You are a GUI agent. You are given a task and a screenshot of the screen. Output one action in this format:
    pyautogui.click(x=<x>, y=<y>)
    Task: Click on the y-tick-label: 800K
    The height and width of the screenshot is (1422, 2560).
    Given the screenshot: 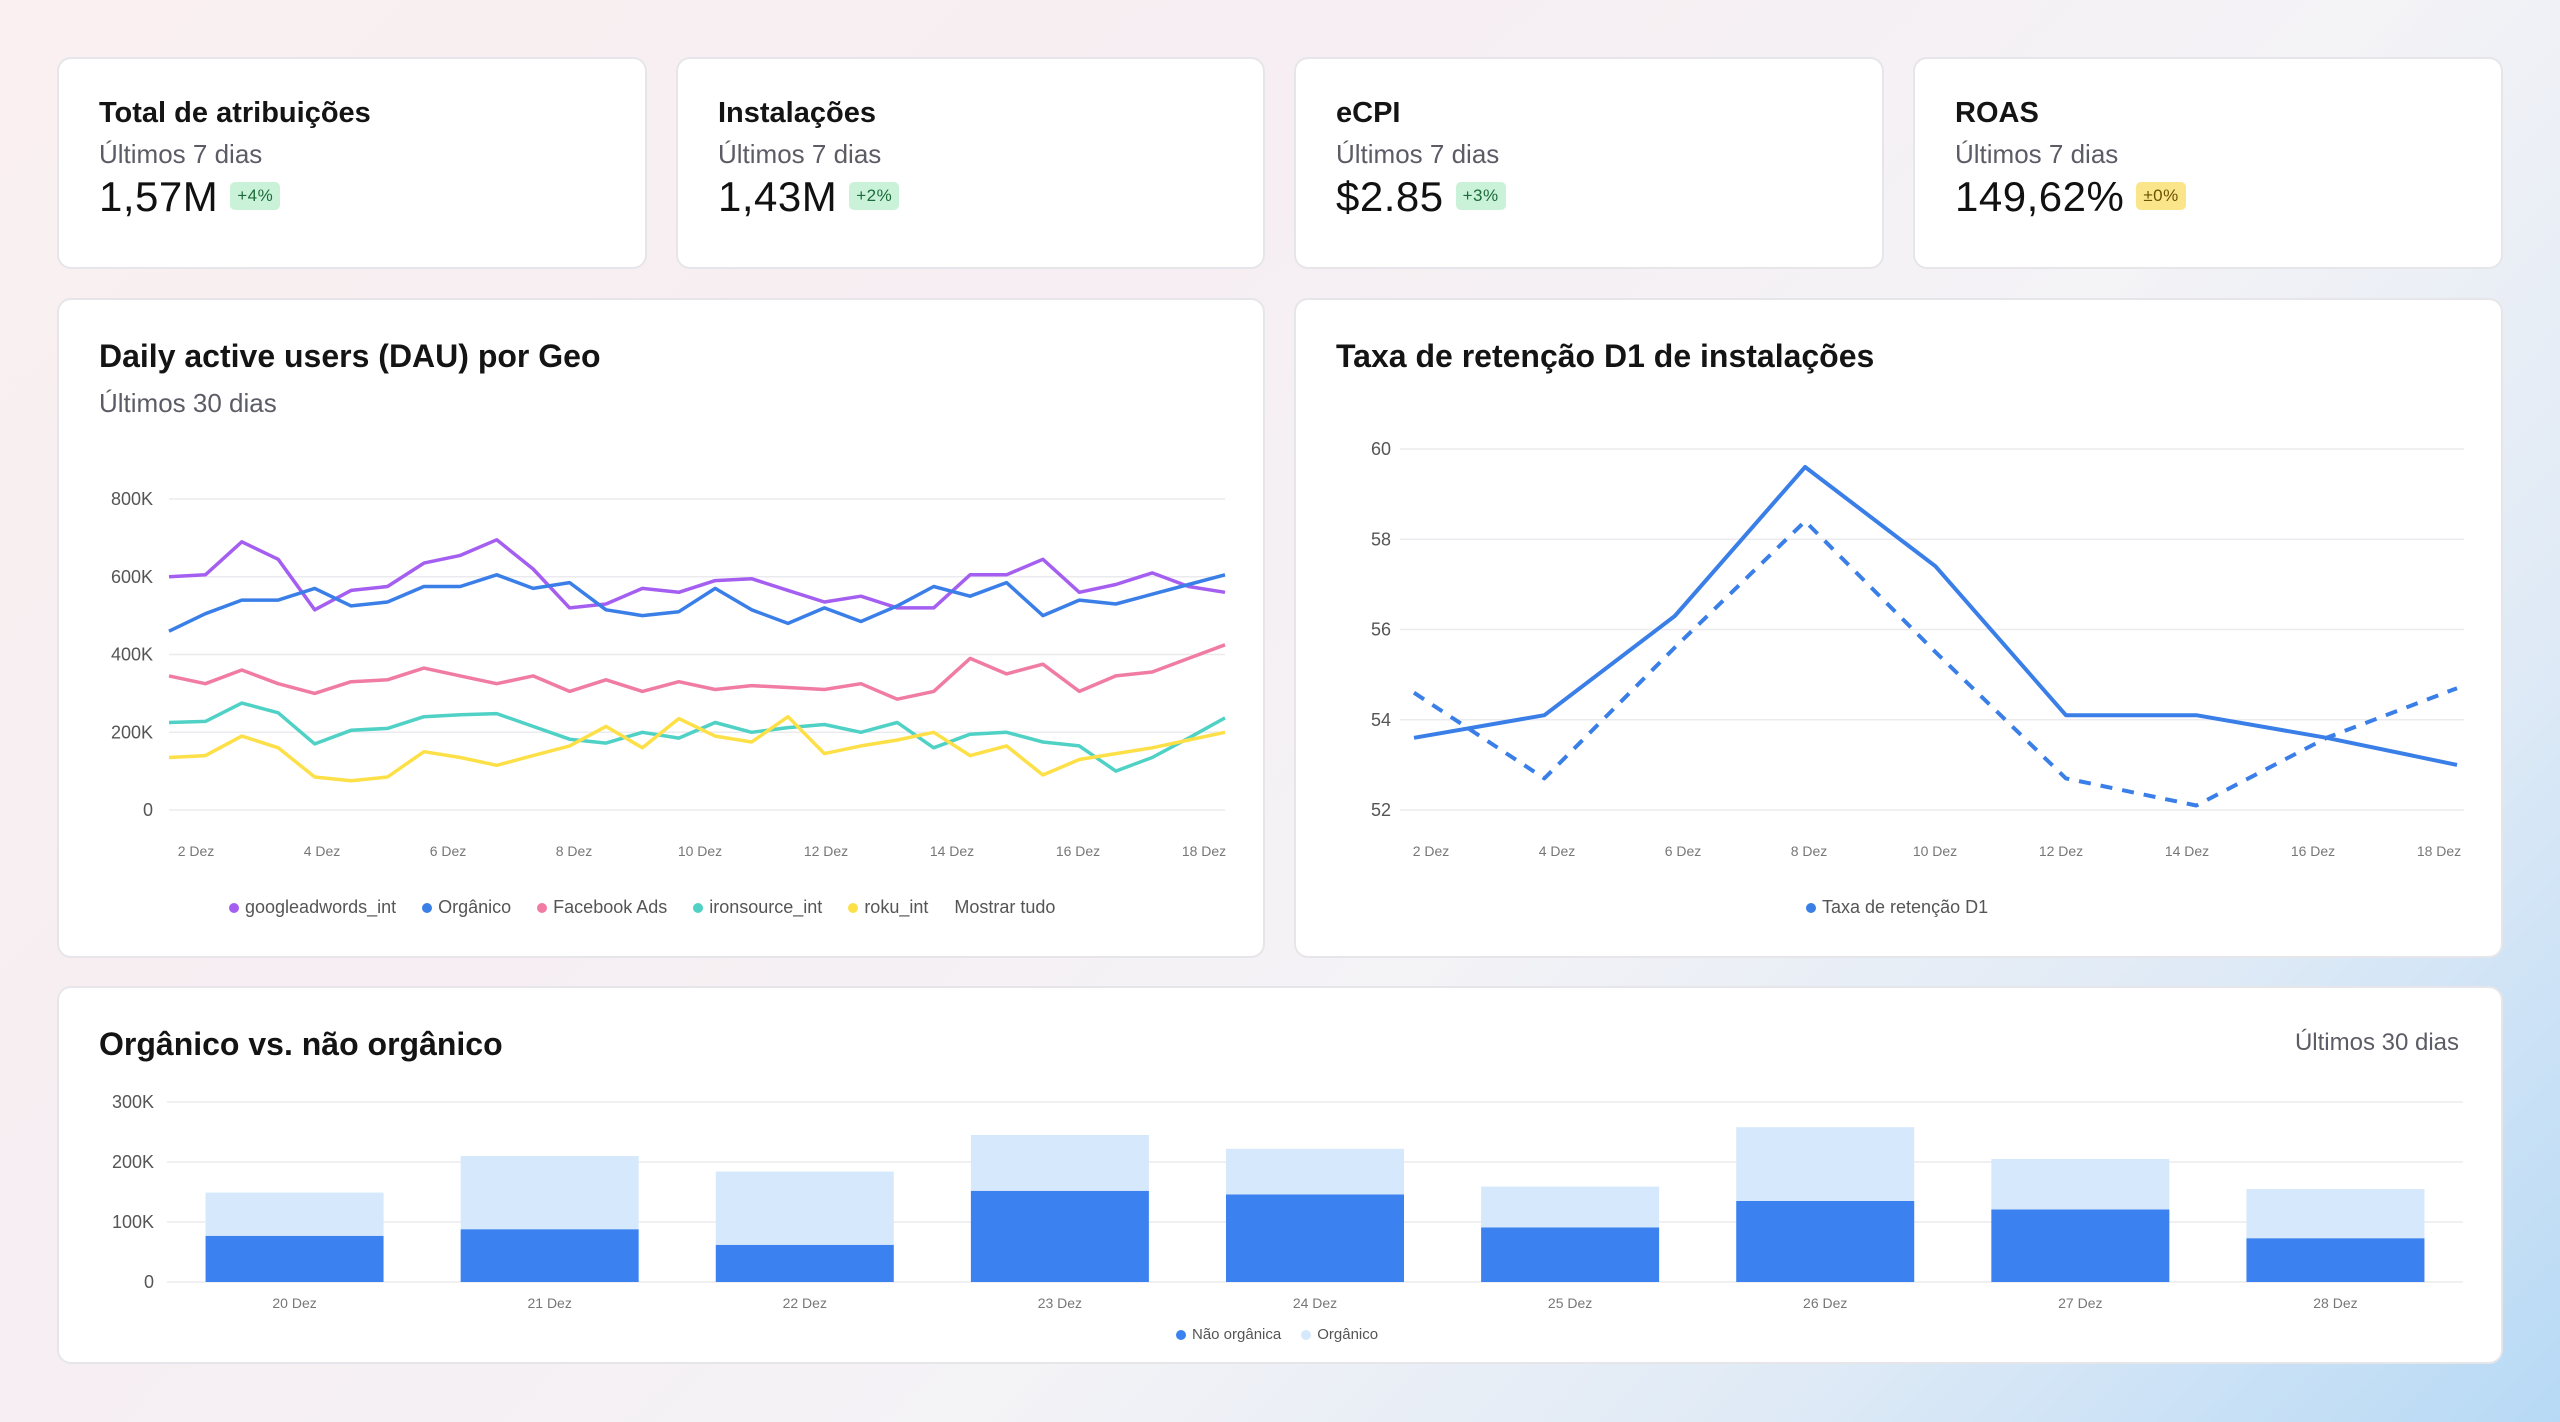 What is the action you would take?
    pyautogui.click(x=132, y=499)
    